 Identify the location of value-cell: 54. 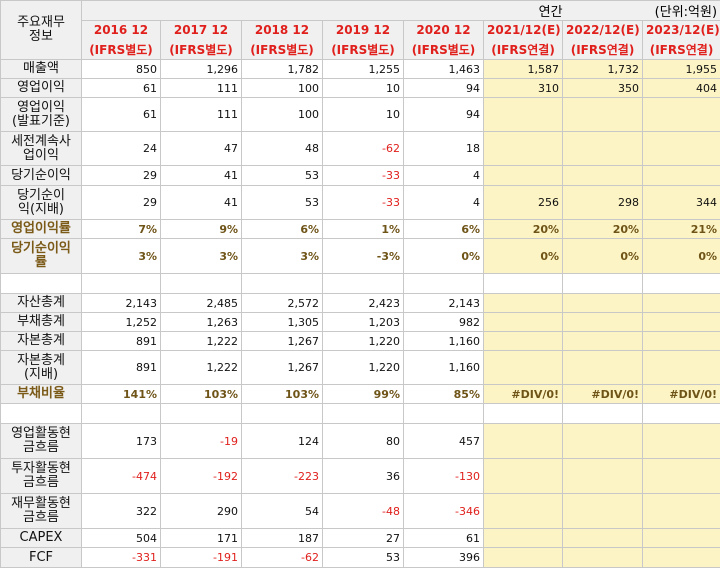
(282, 511).